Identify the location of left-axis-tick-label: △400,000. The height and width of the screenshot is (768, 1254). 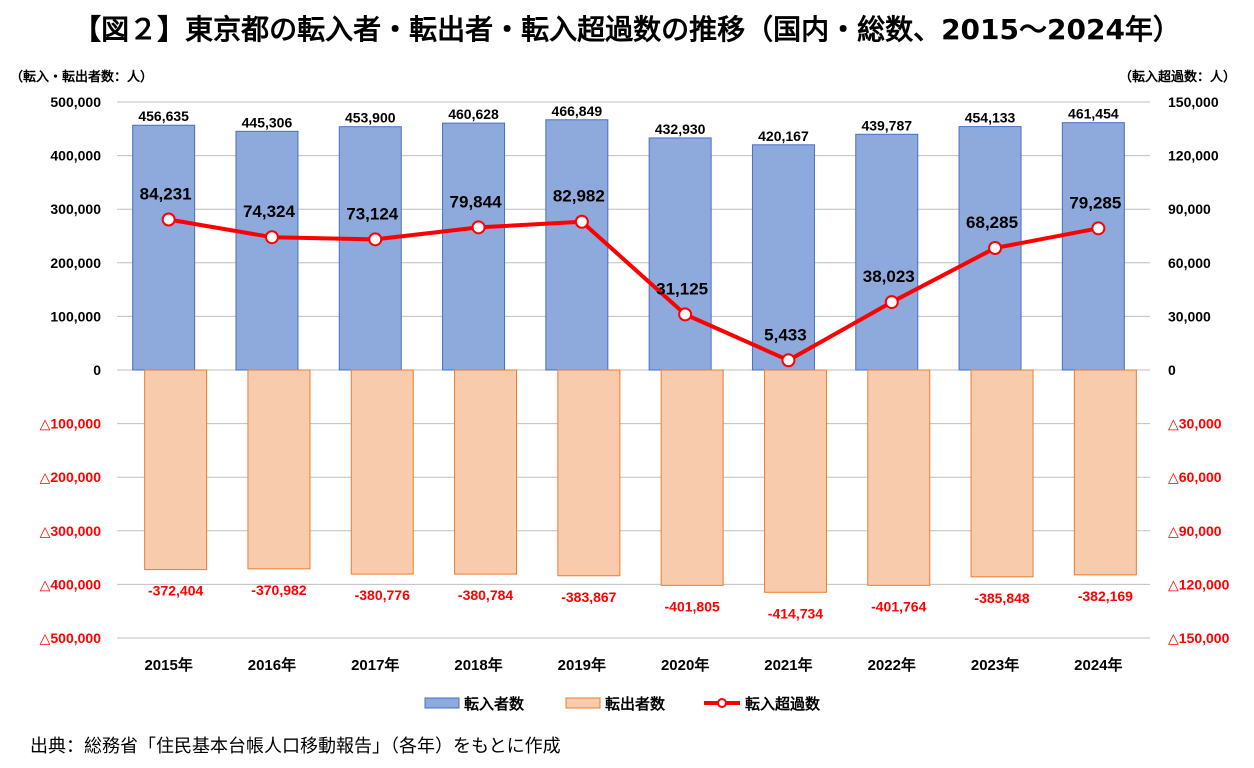
(71, 584).